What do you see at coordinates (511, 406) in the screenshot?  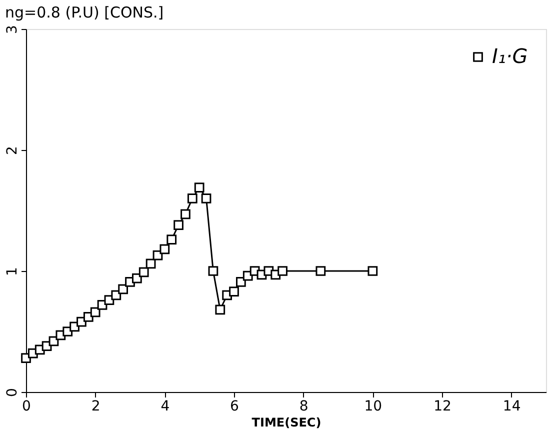 I see `x-tick-label: 14` at bounding box center [511, 406].